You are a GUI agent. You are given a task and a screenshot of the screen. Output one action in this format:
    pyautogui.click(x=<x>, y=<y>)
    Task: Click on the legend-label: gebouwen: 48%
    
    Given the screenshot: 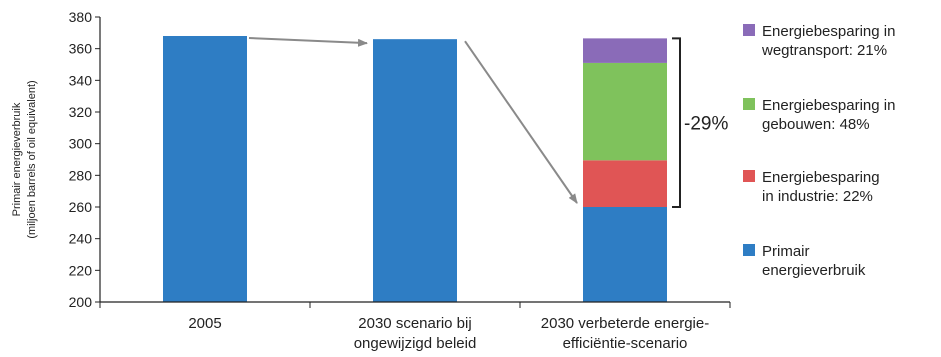 What is the action you would take?
    pyautogui.click(x=816, y=124)
    